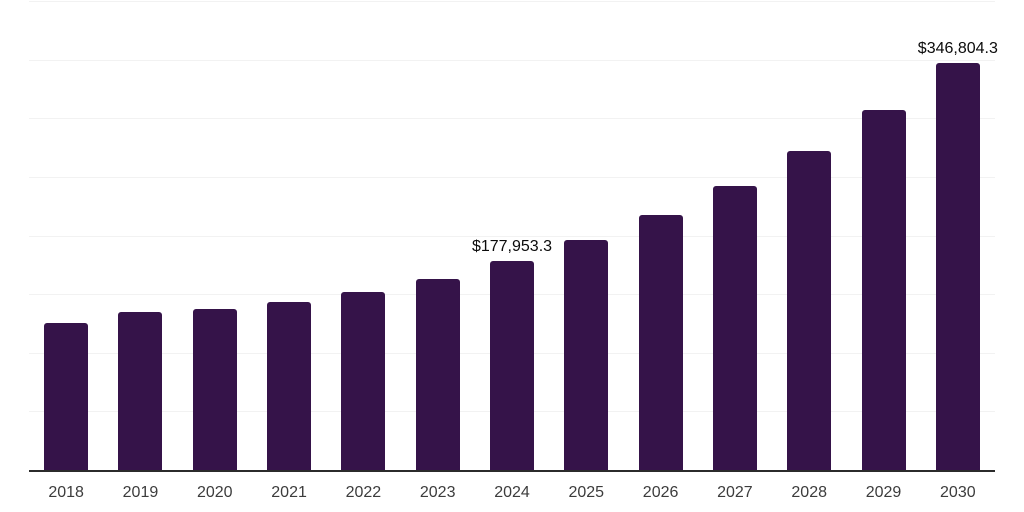  I want to click on x-tick-2030: 2030, so click(958, 492).